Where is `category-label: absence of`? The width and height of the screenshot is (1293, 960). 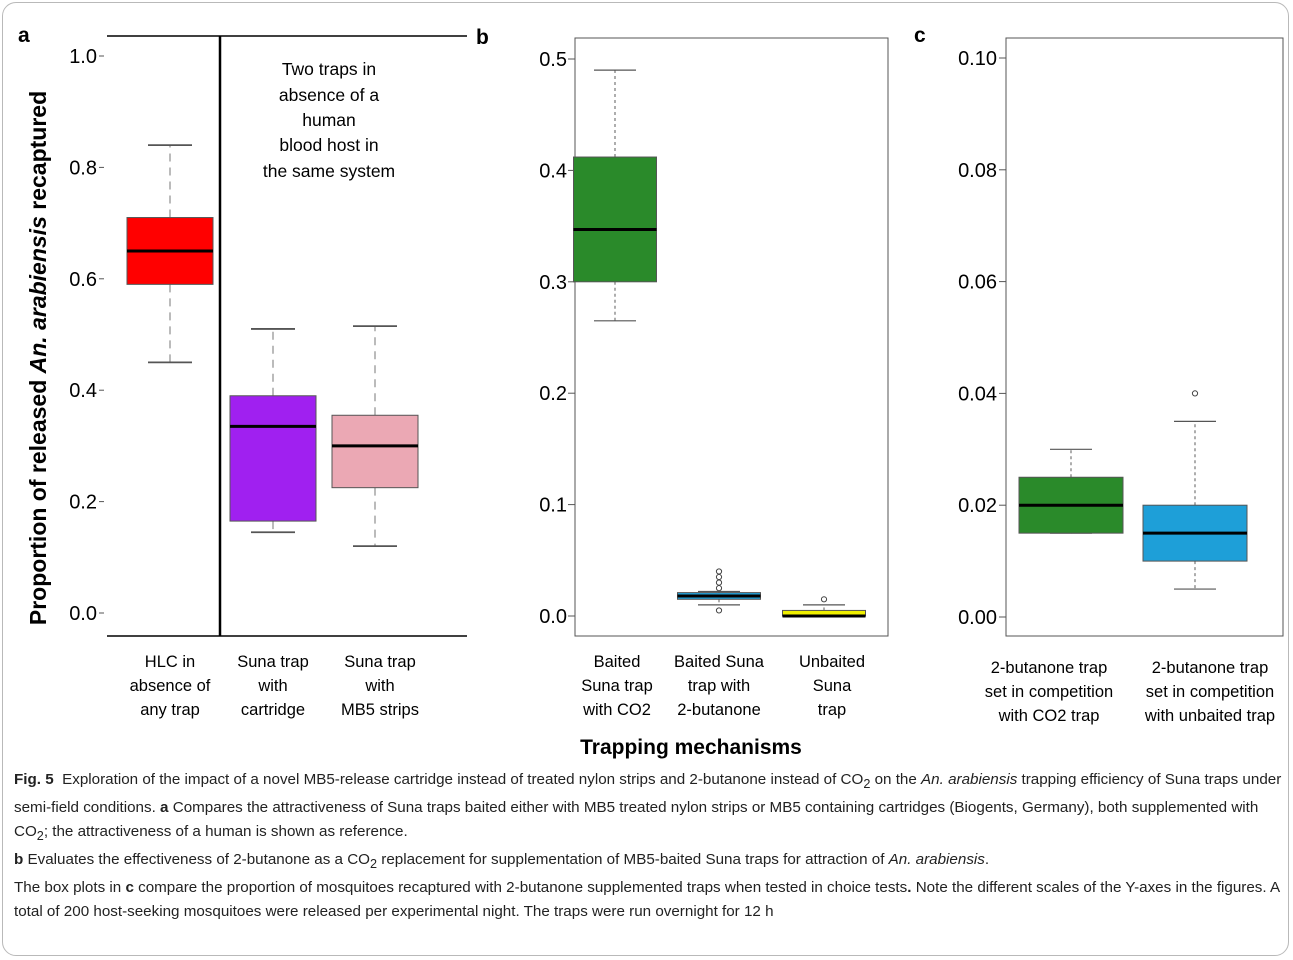 category-label: absence of is located at coordinates (170, 686).